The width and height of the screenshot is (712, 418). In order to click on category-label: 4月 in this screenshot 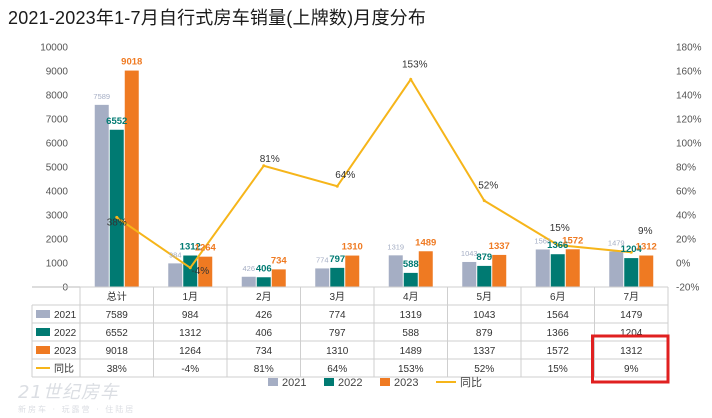, I will do `click(411, 297)`.